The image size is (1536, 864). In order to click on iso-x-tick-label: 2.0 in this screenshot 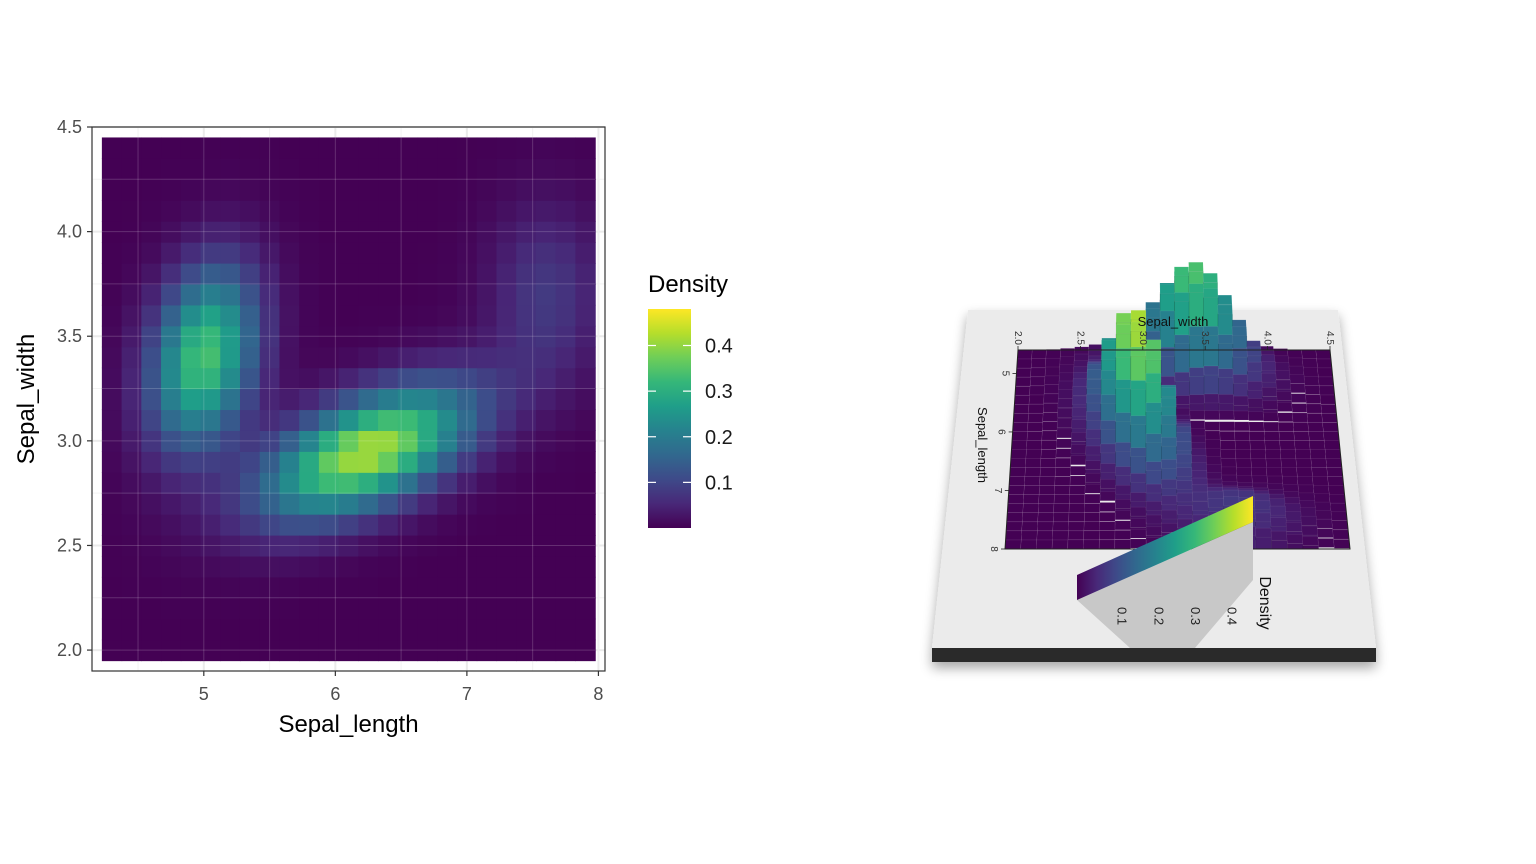, I will do `click(1017, 338)`.